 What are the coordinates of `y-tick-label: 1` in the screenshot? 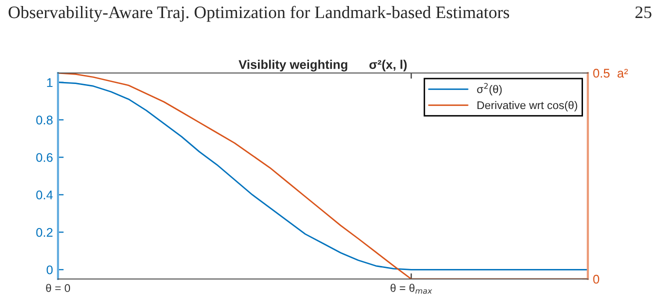 It's located at (50, 82).